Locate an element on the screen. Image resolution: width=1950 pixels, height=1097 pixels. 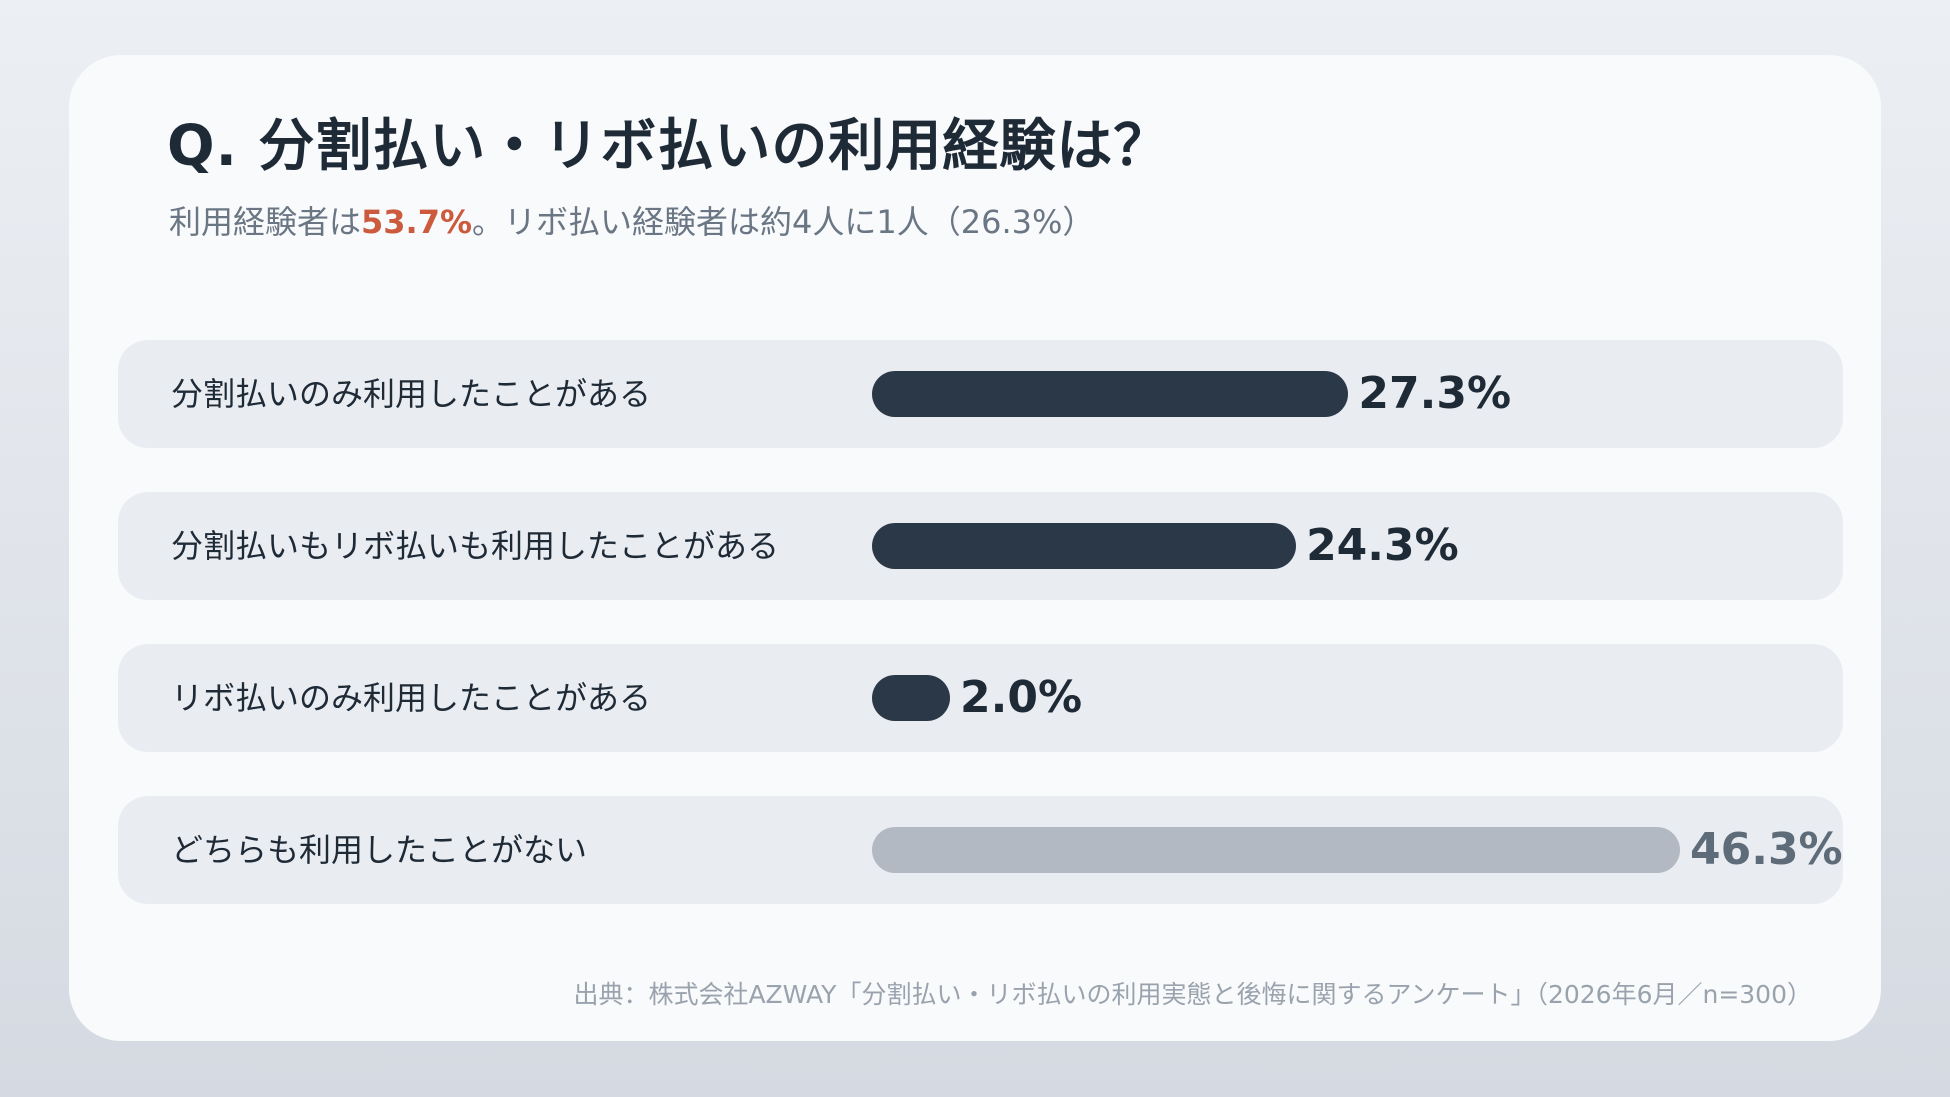
chart-subtitle: 利用経験者は53.7%。リボ払い経験者は約4人に1人（26.3%） is located at coordinates (631, 220).